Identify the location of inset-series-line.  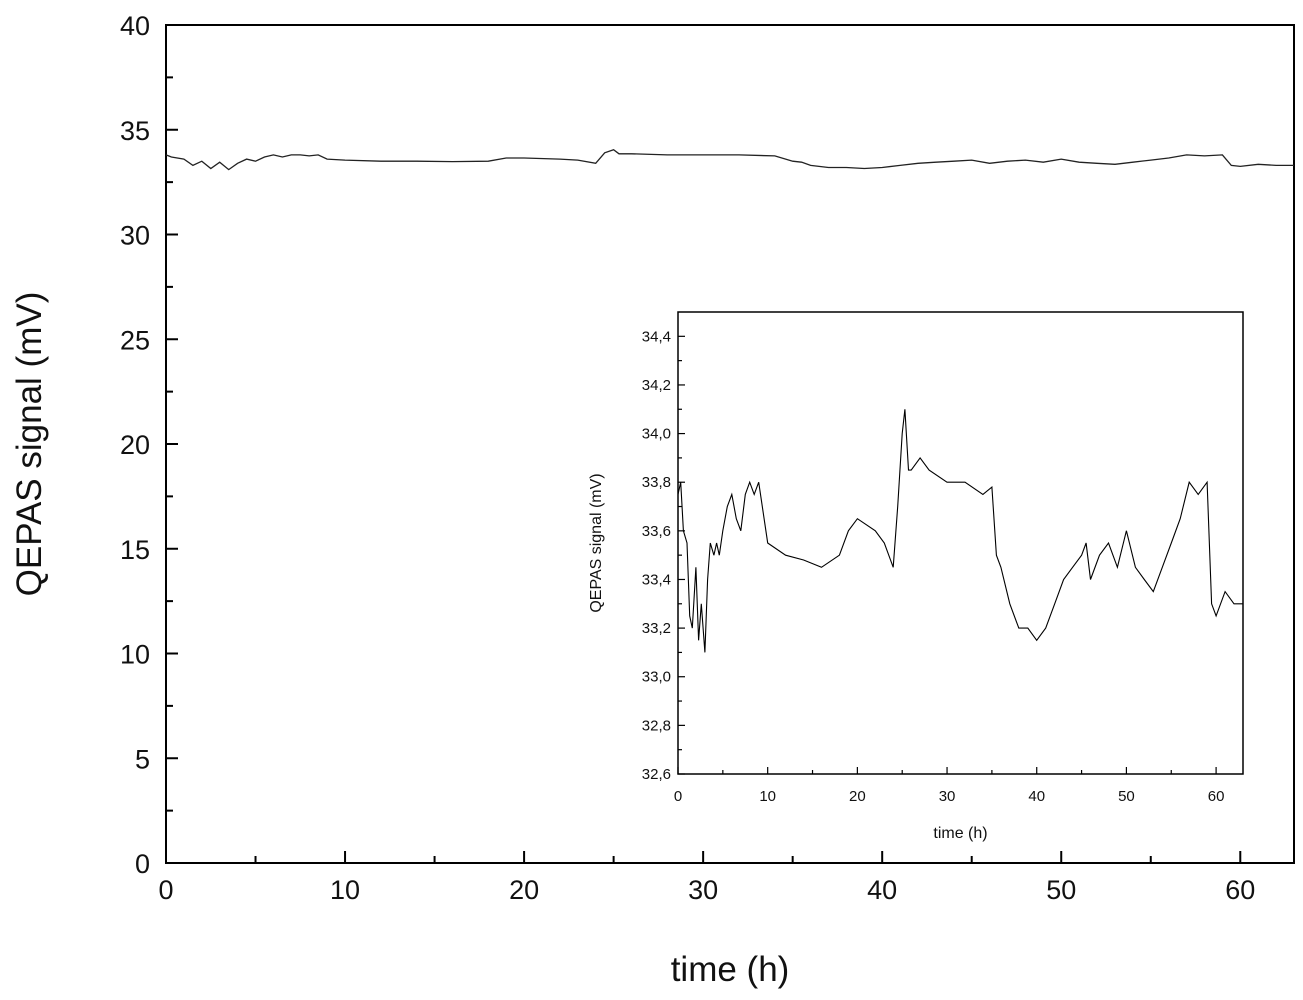
(960, 531).